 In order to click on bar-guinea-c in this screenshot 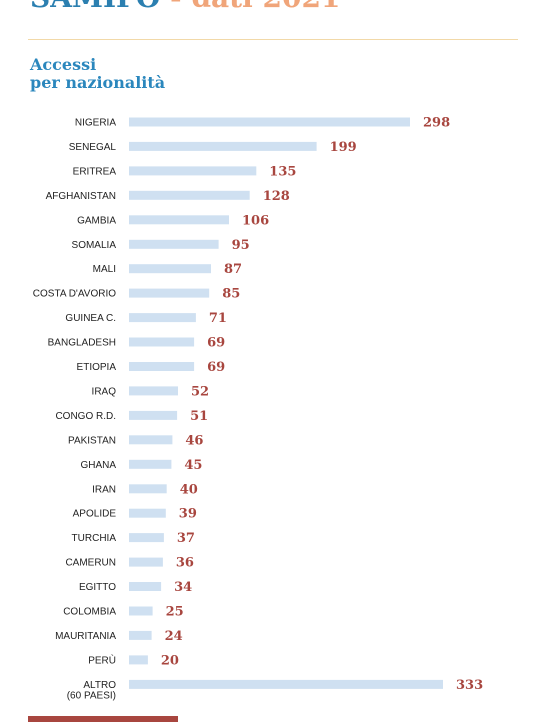, I will do `click(162, 318)`.